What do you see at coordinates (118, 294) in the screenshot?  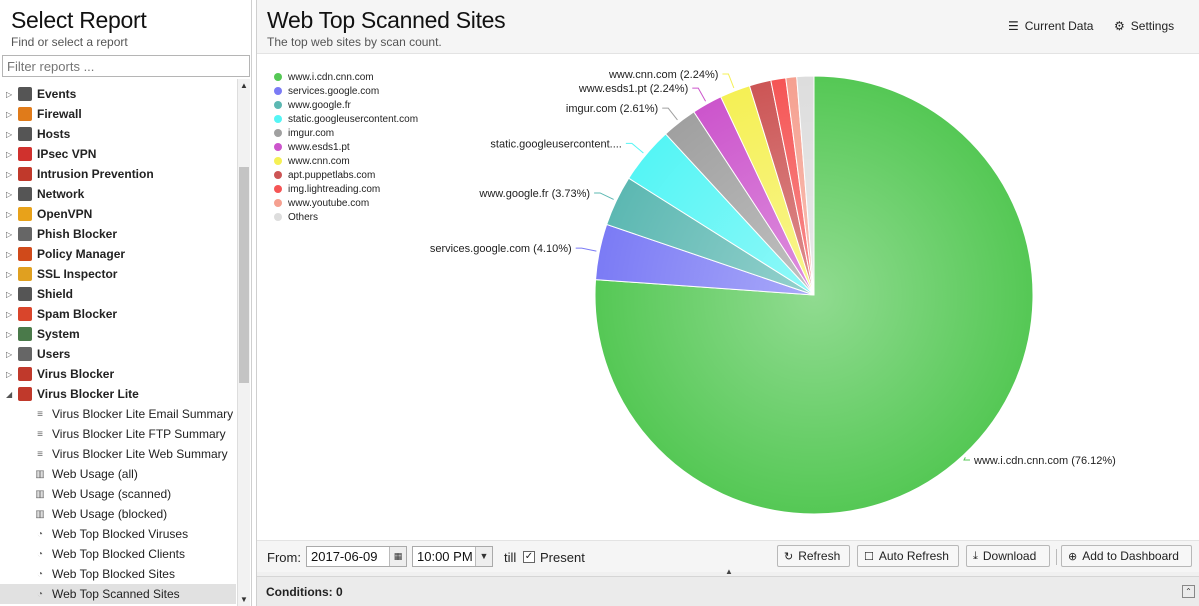 I see `tree-node-shield: ▷ Shield` at bounding box center [118, 294].